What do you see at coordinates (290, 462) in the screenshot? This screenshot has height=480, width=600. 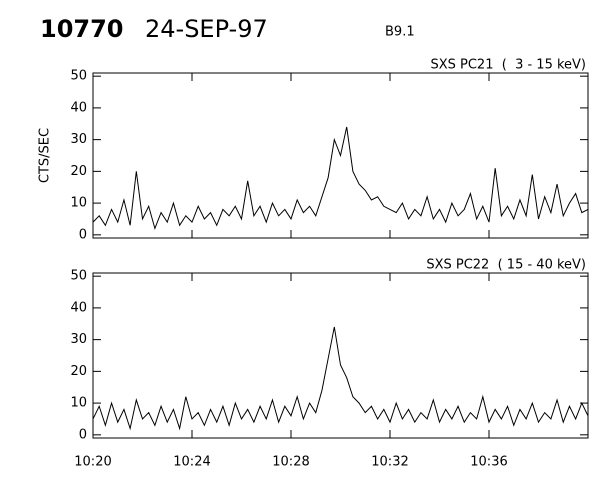 I see `x-tick-label: 10:28` at bounding box center [290, 462].